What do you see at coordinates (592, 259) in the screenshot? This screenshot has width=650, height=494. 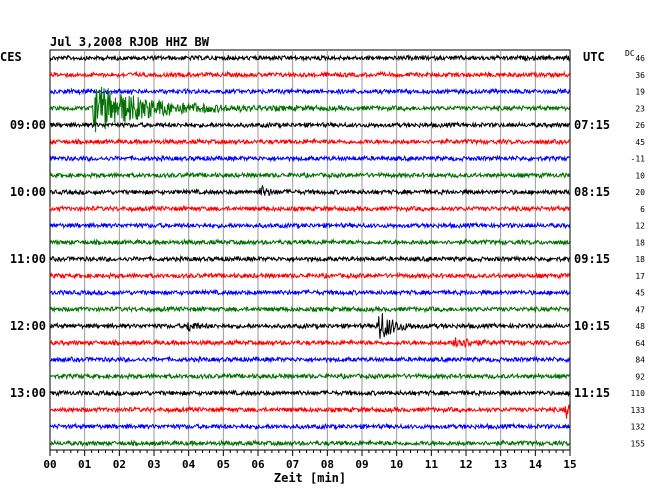 I see `right-time-label: 09:15` at bounding box center [592, 259].